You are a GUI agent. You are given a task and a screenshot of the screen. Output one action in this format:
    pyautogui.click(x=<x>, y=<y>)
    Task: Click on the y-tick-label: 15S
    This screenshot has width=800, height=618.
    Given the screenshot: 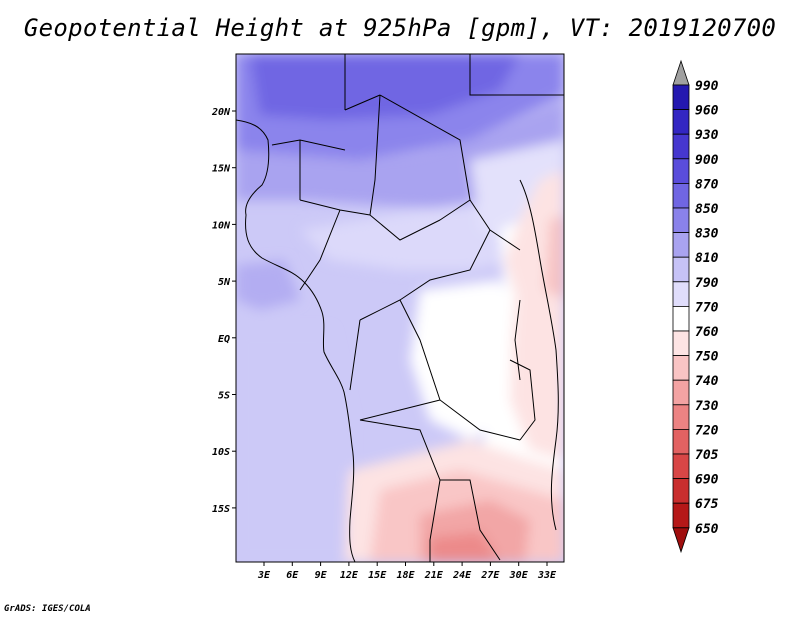 What is the action you would take?
    pyautogui.click(x=221, y=509)
    